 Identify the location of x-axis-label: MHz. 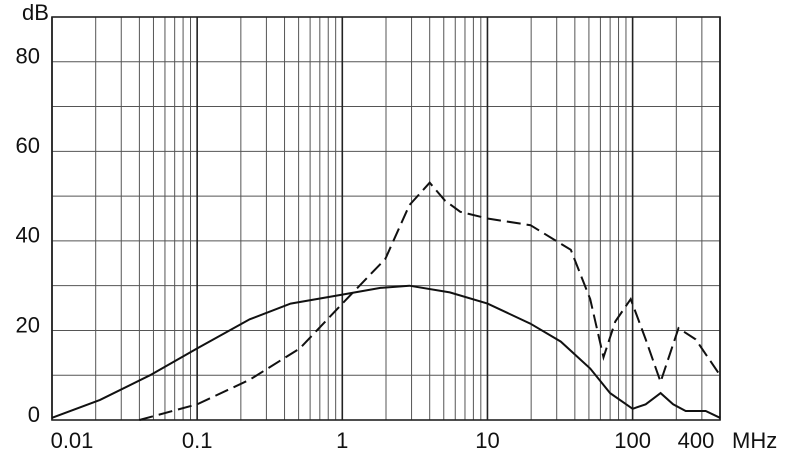
(754, 440).